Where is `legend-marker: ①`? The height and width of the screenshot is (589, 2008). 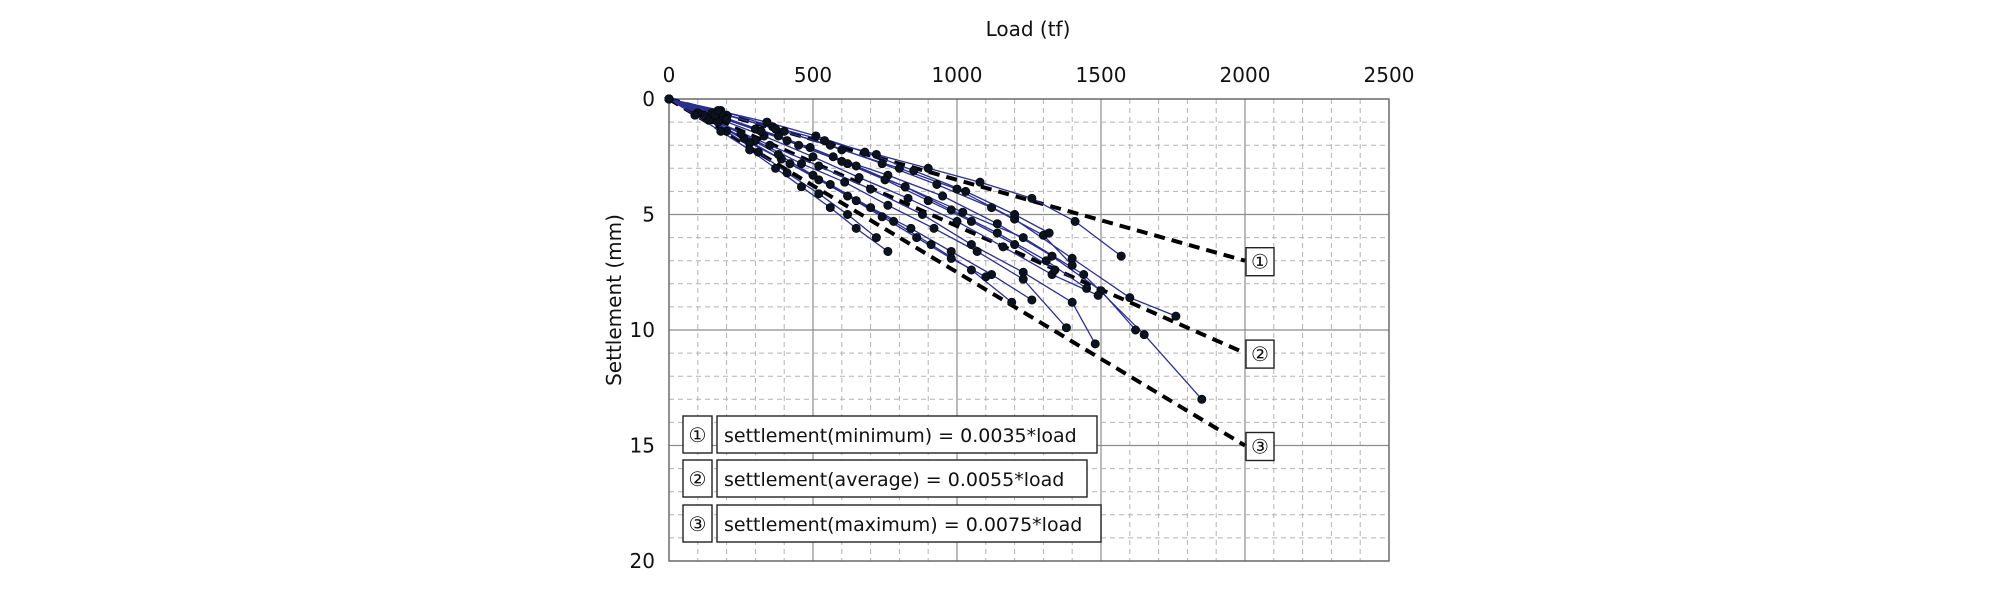
legend-marker: ① is located at coordinates (698, 435).